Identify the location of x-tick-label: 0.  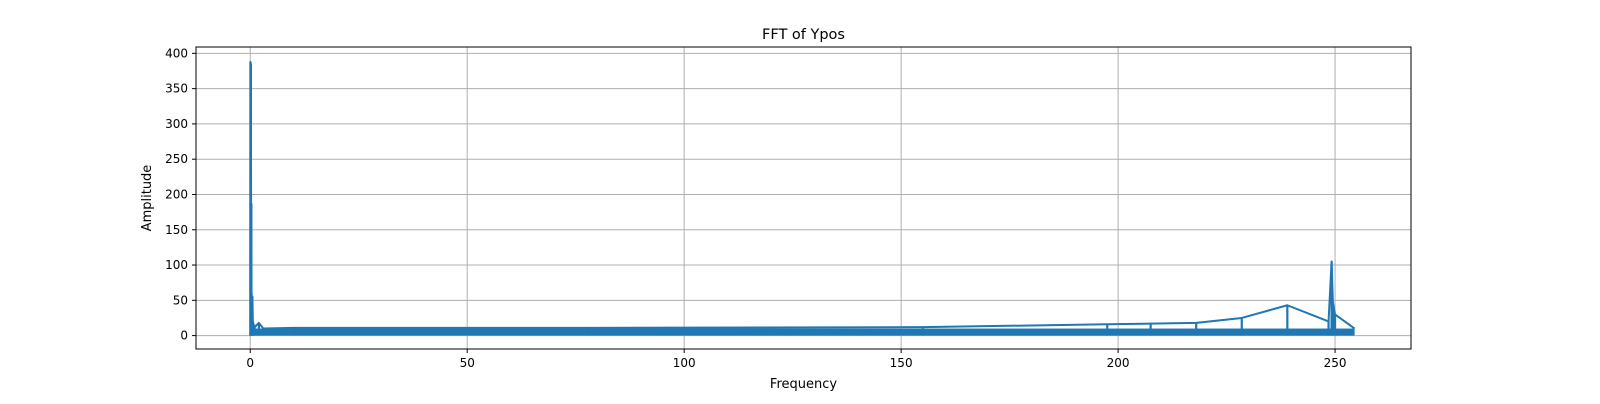
(250, 363).